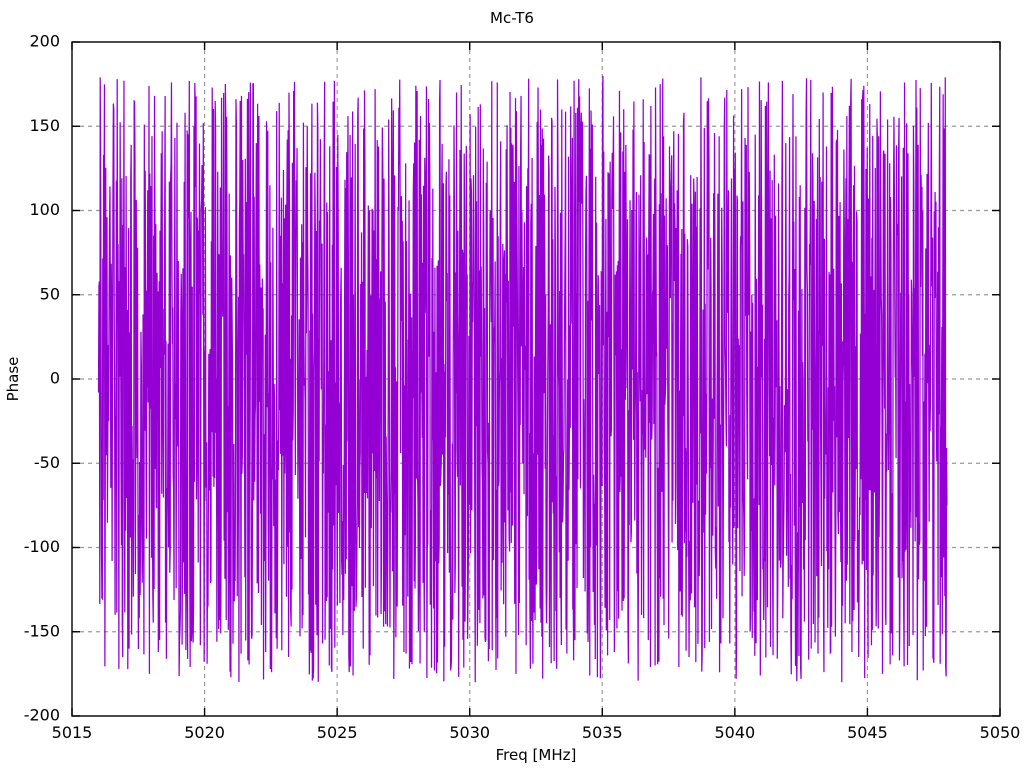  I want to click on y-tick-label: -100, so click(42, 546).